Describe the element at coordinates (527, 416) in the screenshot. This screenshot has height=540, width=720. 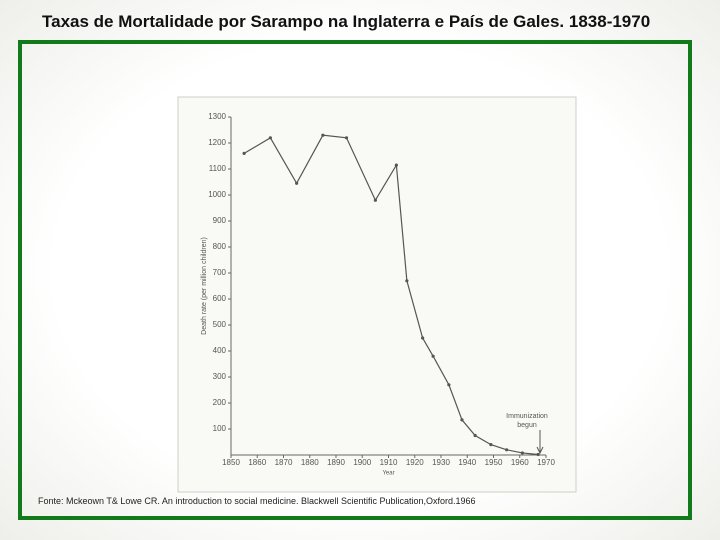
I see `annotation: Immunization` at that location.